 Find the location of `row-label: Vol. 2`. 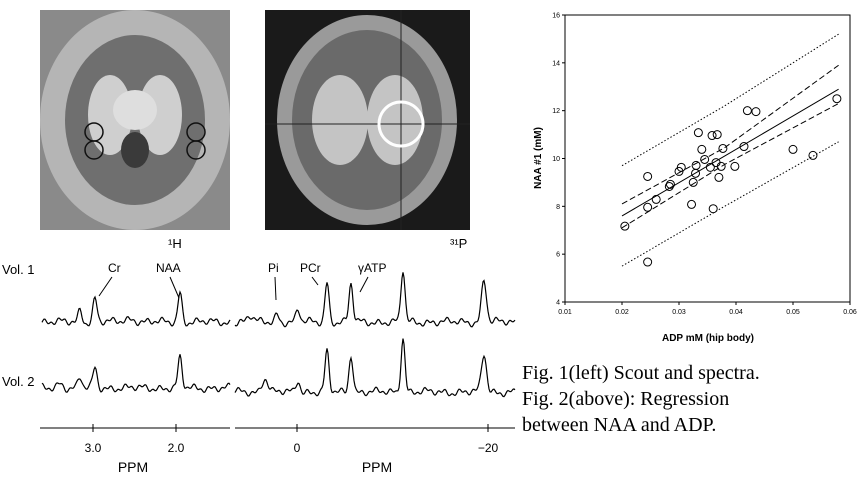

row-label: Vol. 2 is located at coordinates (18, 381).